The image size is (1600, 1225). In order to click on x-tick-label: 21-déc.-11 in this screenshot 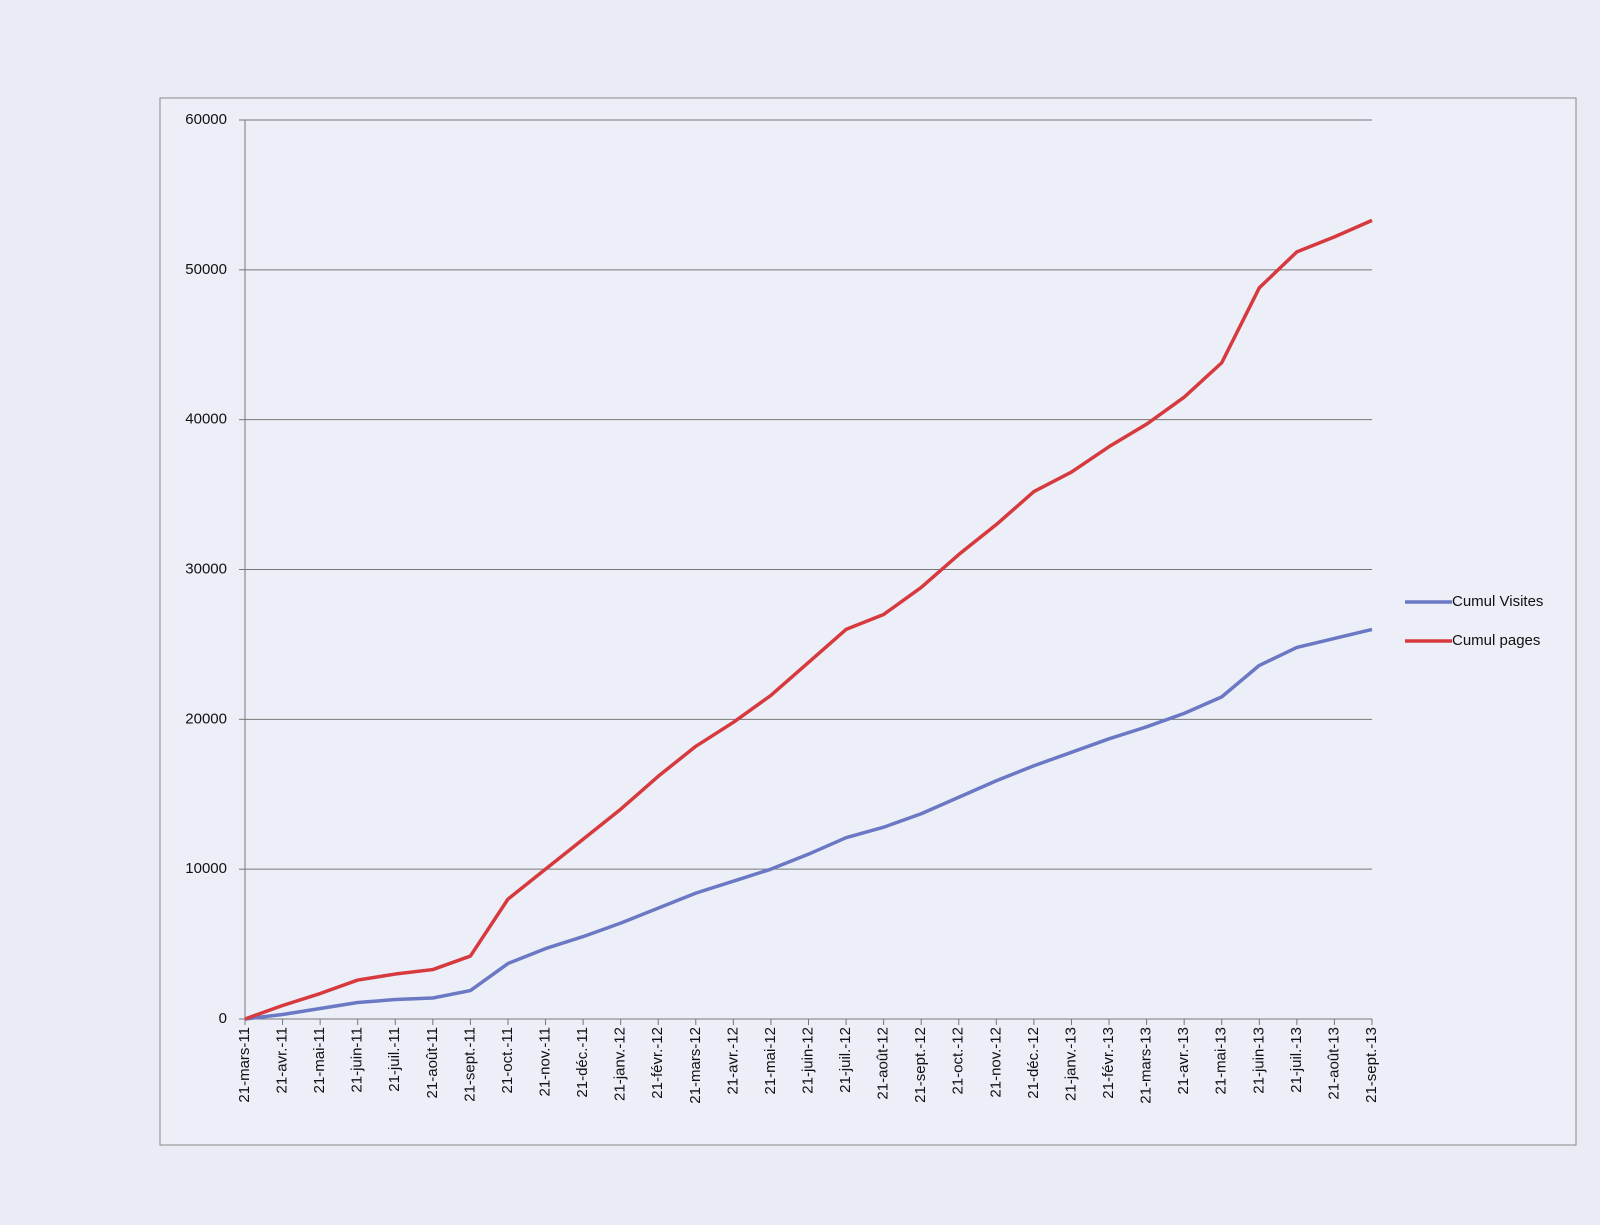, I will do `click(582, 1062)`.